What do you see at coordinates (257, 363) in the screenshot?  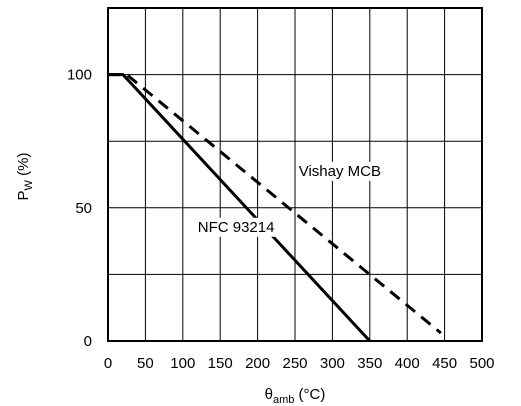 I see `x-tick-label: 200` at bounding box center [257, 363].